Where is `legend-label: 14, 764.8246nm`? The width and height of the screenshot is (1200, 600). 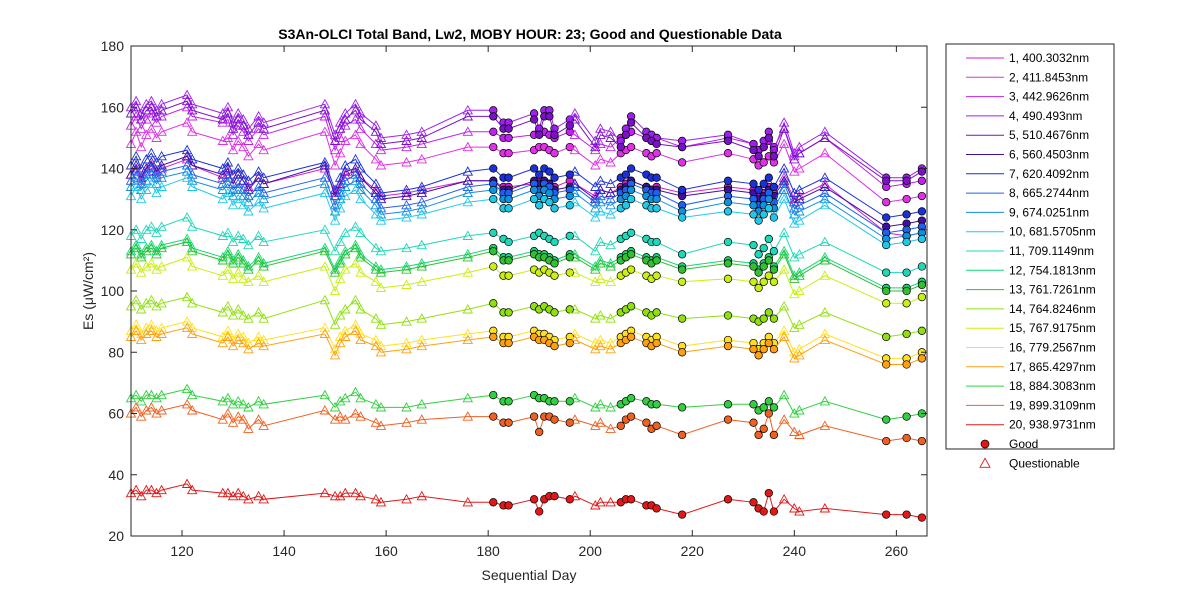 legend-label: 14, 764.8246nm is located at coordinates (1052, 309).